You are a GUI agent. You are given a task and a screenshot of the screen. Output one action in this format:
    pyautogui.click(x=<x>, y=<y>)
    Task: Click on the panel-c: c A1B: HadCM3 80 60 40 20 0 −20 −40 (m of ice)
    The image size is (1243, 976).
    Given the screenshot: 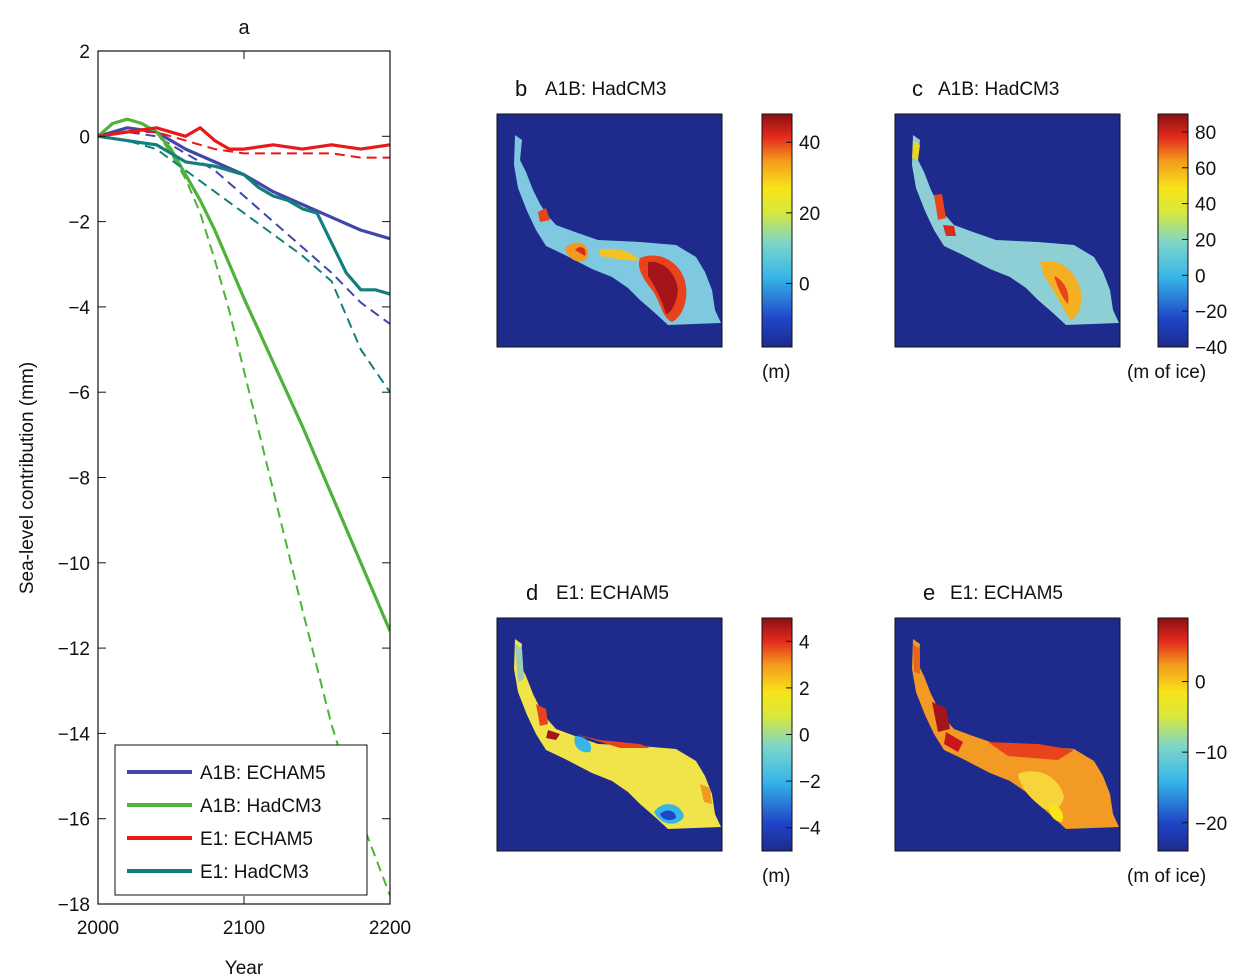 What is the action you would take?
    pyautogui.click(x=1060, y=229)
    